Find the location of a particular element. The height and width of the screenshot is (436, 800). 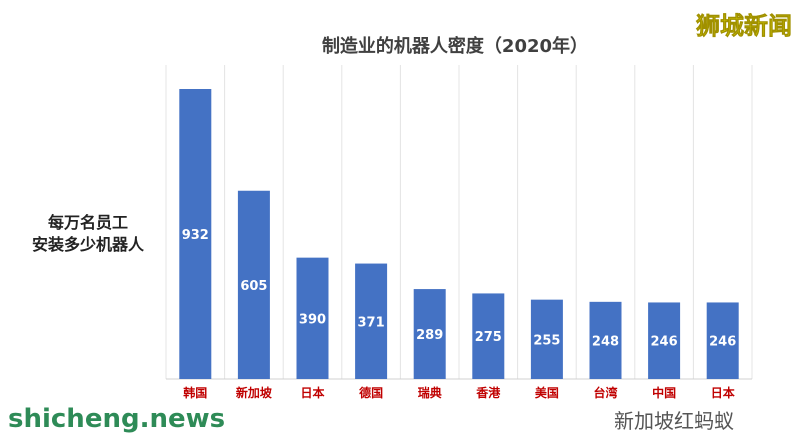

value-label: 248 is located at coordinates (605, 341).